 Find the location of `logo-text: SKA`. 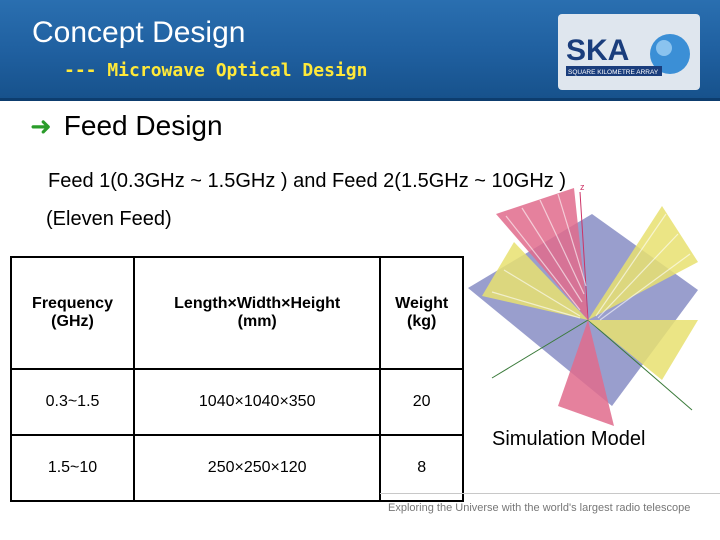

logo-text: SKA is located at coordinates (597, 50).